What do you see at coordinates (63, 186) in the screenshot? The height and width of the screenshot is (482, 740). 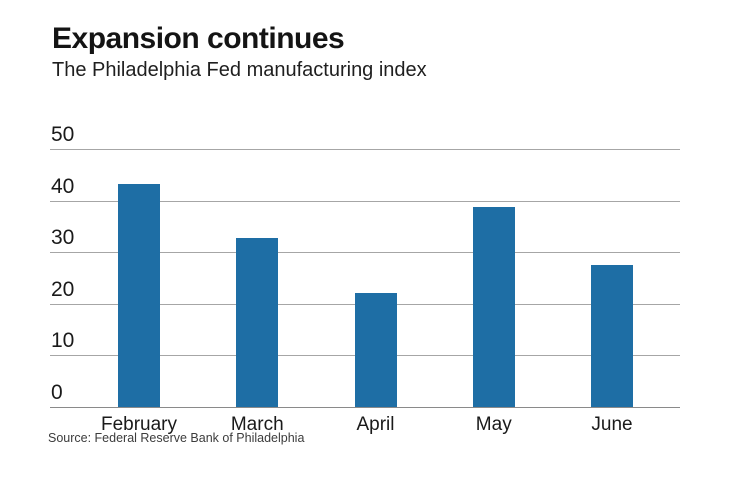 I see `y-tick-label-40: 40` at bounding box center [63, 186].